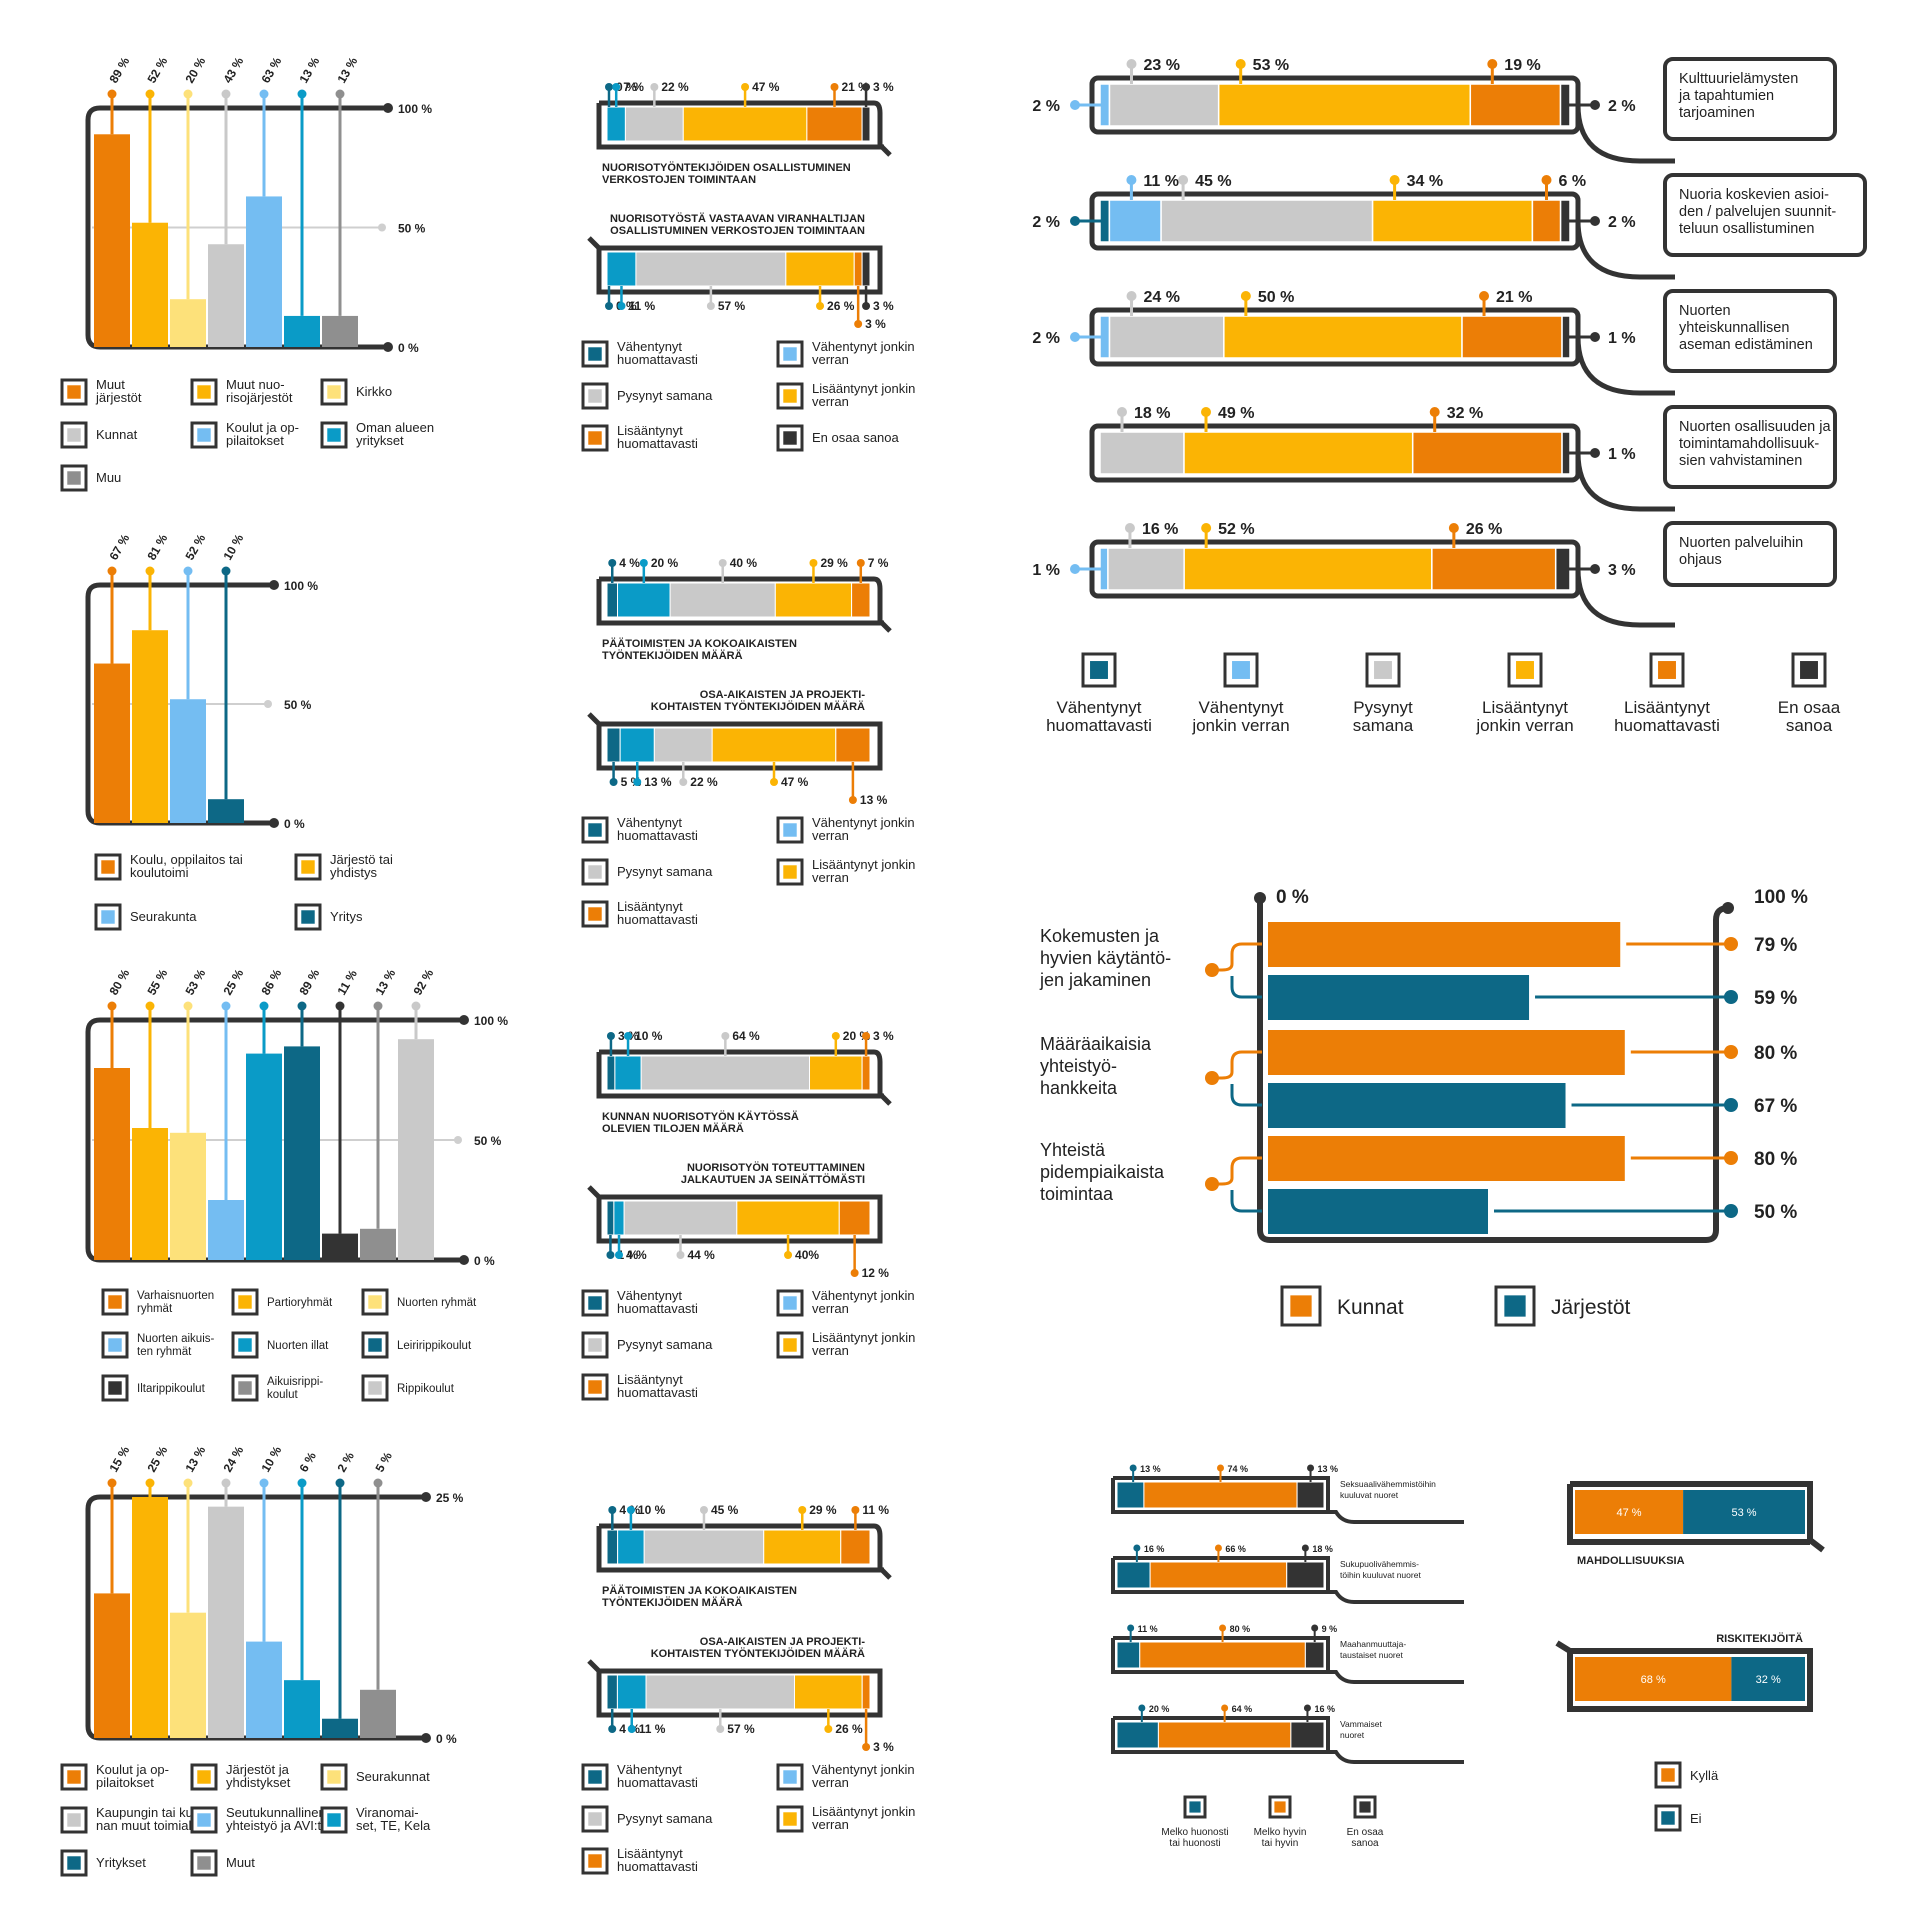 Image resolution: width=1920 pixels, height=1920 pixels. Describe the element at coordinates (704, 782) in the screenshot. I see `data-label: 22 %` at that location.